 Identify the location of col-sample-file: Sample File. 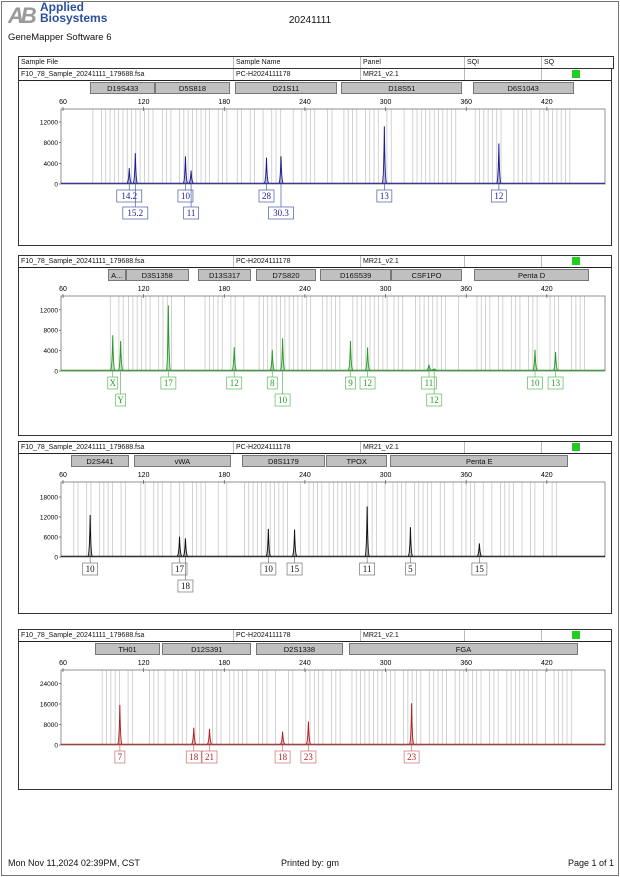
(39, 62).